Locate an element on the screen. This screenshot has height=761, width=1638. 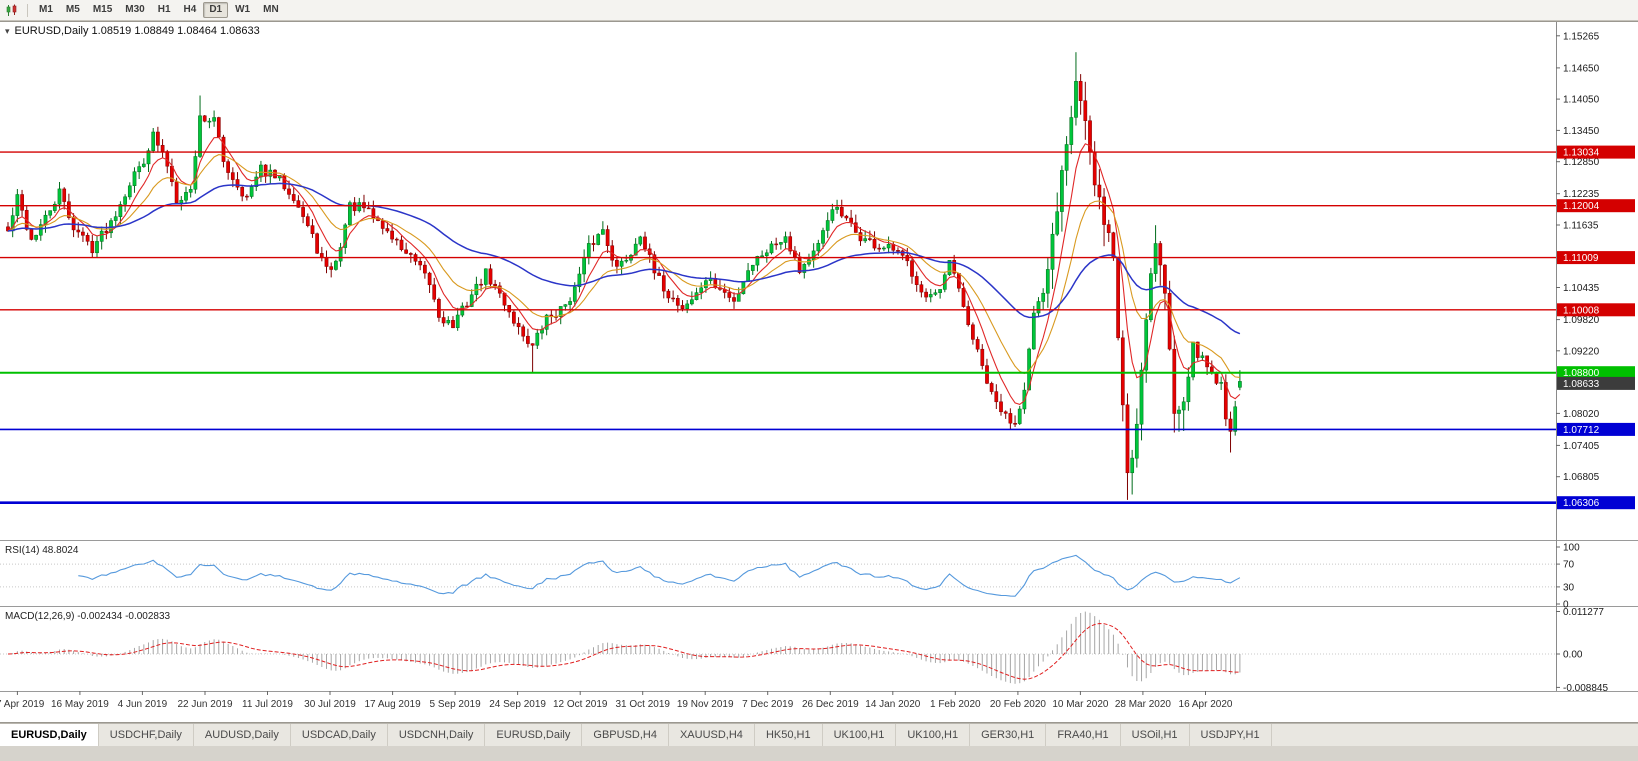
timeframe-button-m5: M5 is located at coordinates (73, 10).